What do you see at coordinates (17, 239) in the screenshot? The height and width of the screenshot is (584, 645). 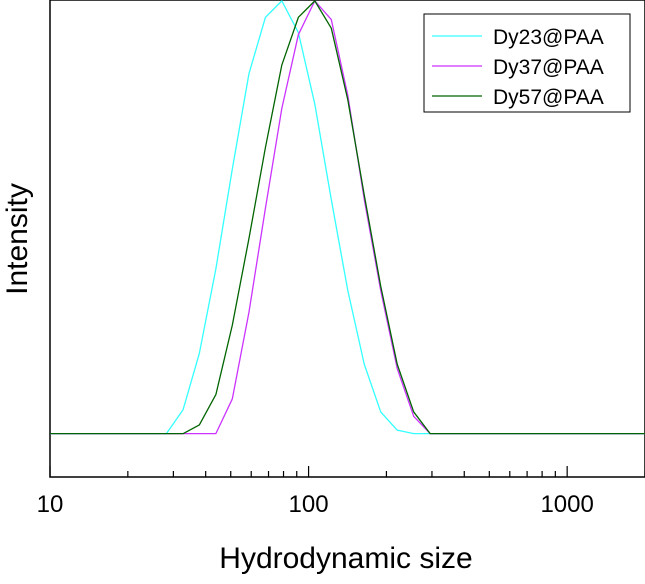 I see `y-axis-label: Intensity` at bounding box center [17, 239].